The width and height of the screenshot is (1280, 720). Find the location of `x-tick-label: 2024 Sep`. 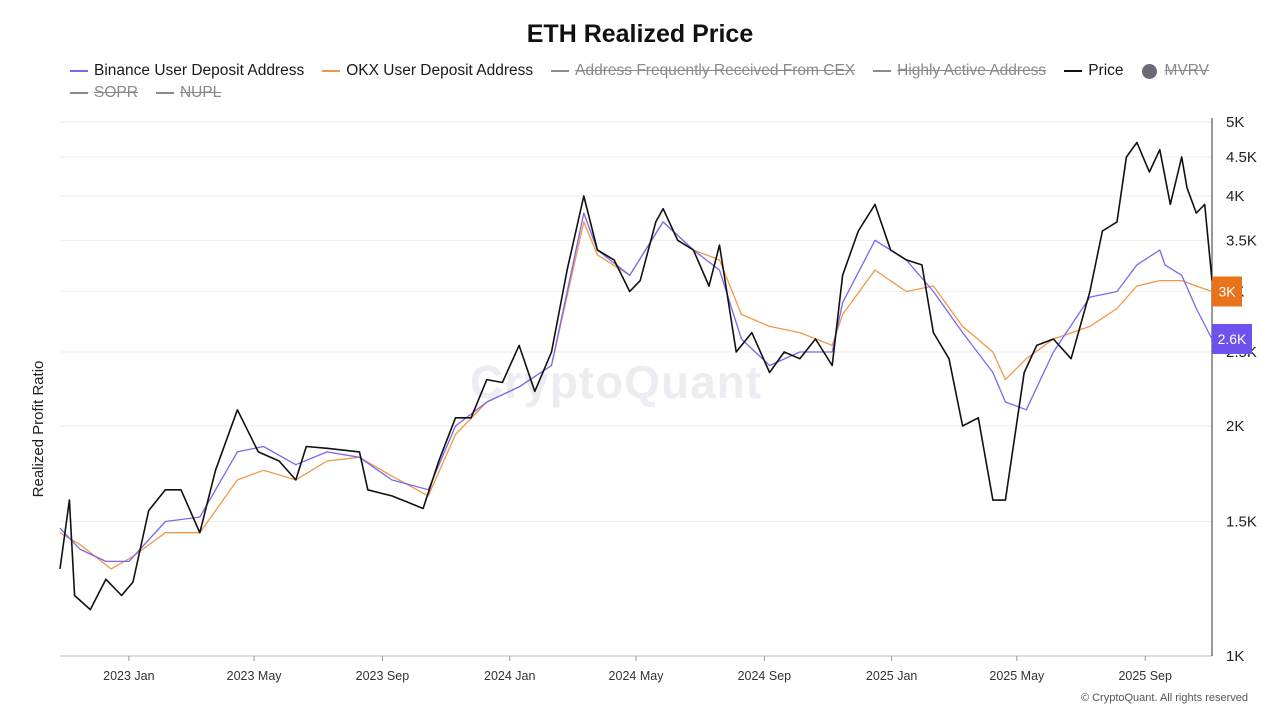

x-tick-label: 2024 Sep is located at coordinates (765, 676).